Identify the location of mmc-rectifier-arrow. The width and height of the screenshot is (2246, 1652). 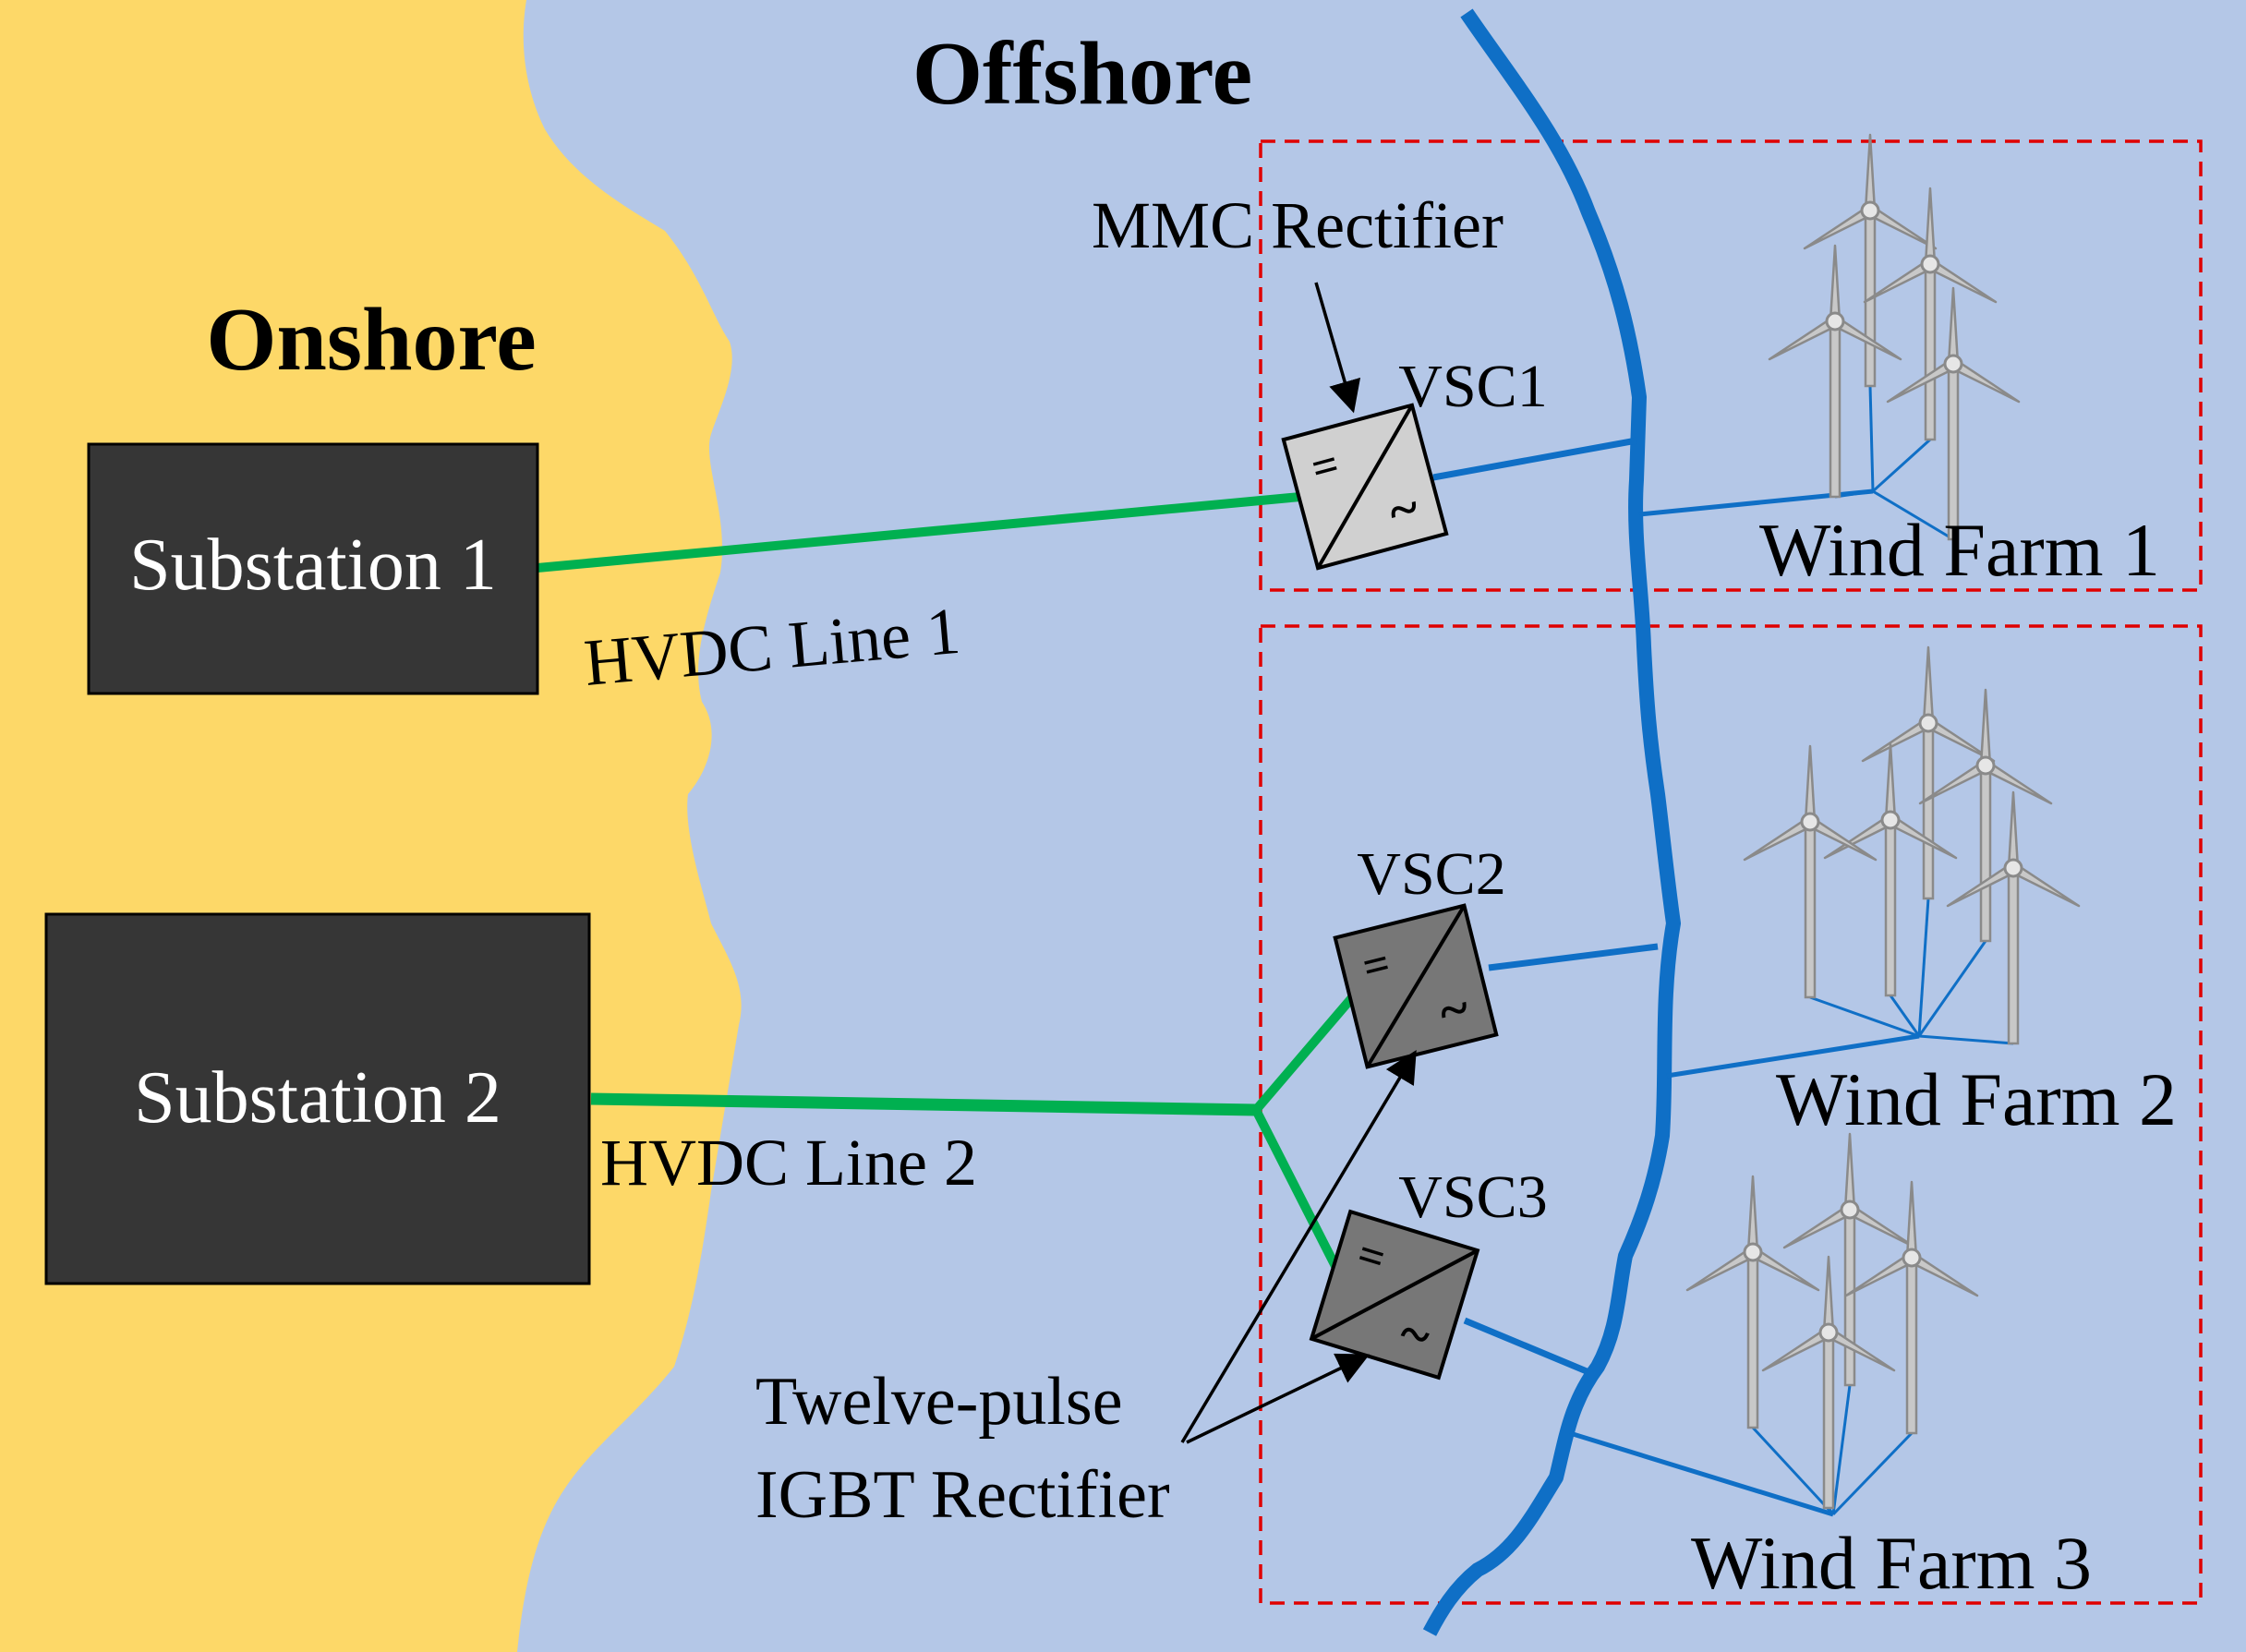
(1337, 348).